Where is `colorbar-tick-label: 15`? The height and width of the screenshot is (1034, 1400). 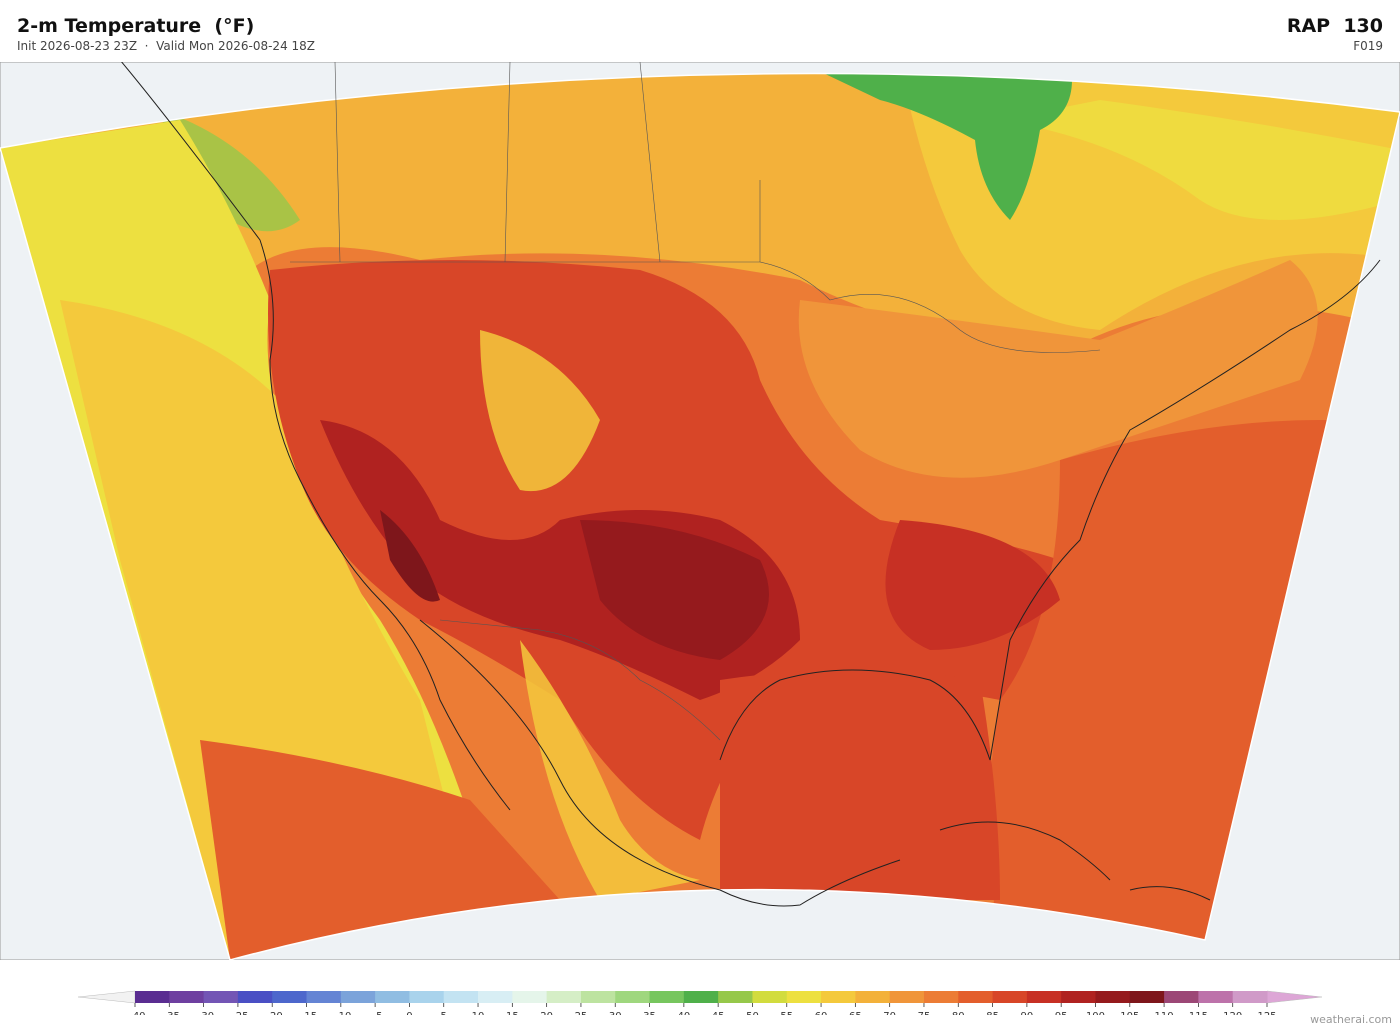 colorbar-tick-label: 15 is located at coordinates (512, 1013).